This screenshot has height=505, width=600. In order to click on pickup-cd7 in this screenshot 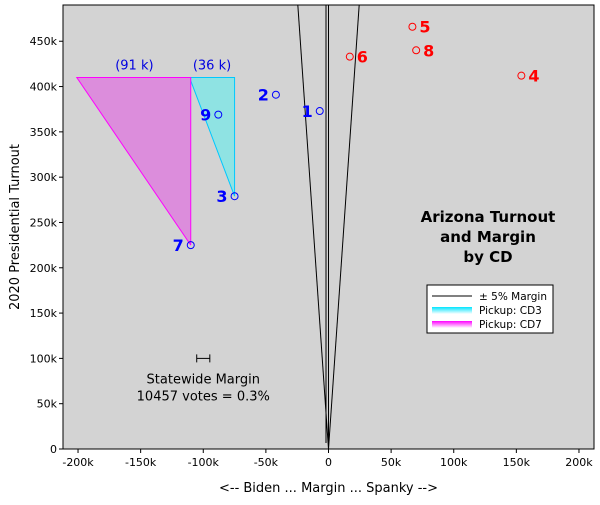, I will do `click(133, 161)`.